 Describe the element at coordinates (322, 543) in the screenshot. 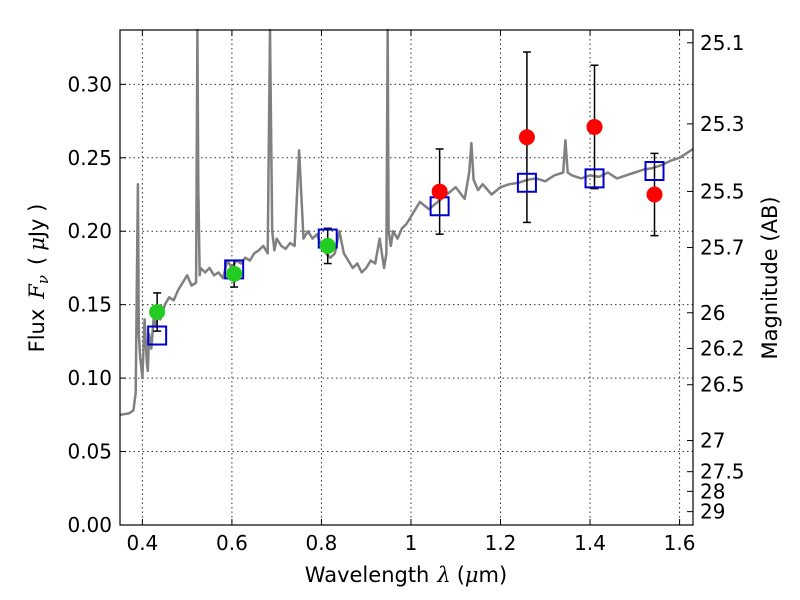

I see `x-tick-label: 0.8` at that location.